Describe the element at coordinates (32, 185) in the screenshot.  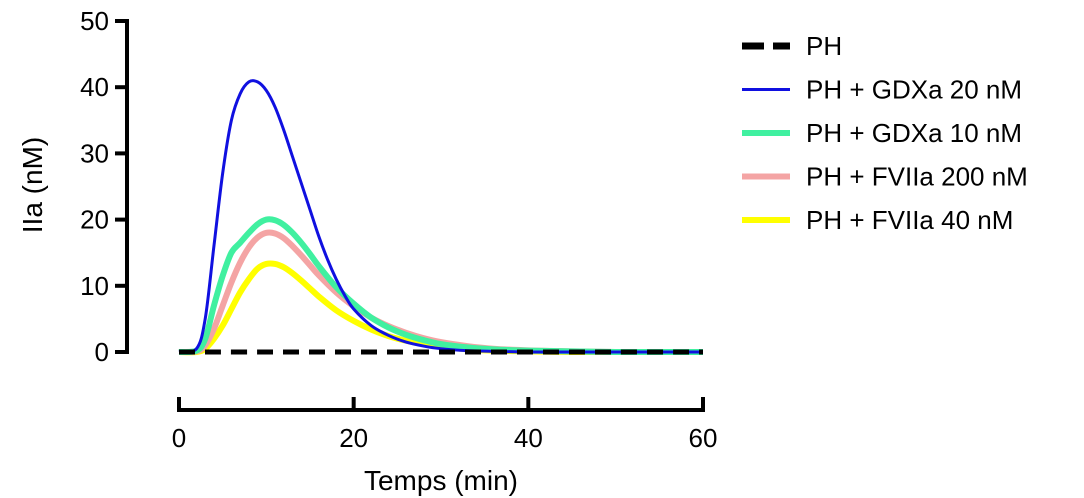
I see `y-axis-title: IIa (nM)` at that location.